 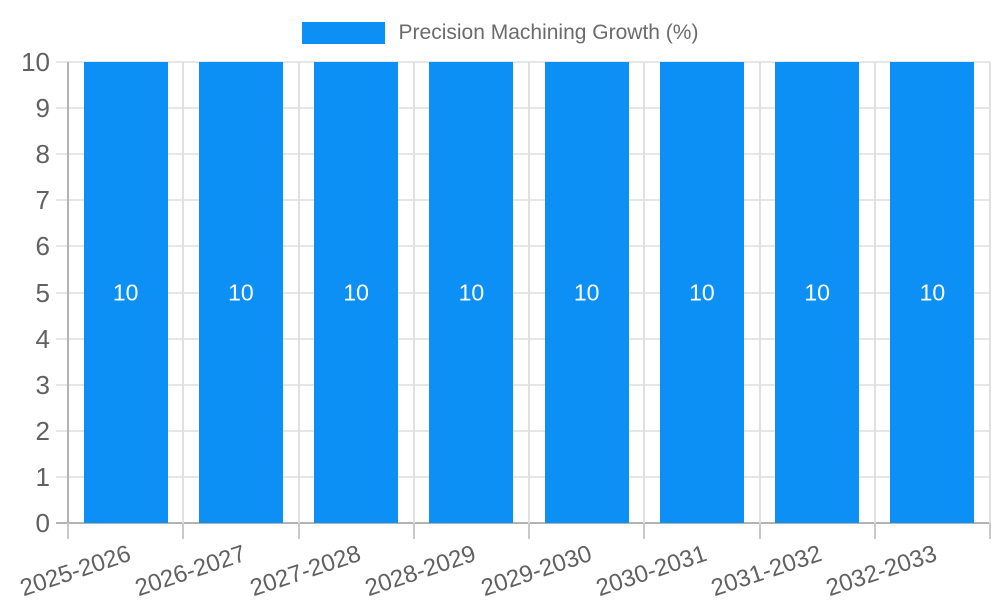 I want to click on x-axis-baseline, so click(x=523, y=523).